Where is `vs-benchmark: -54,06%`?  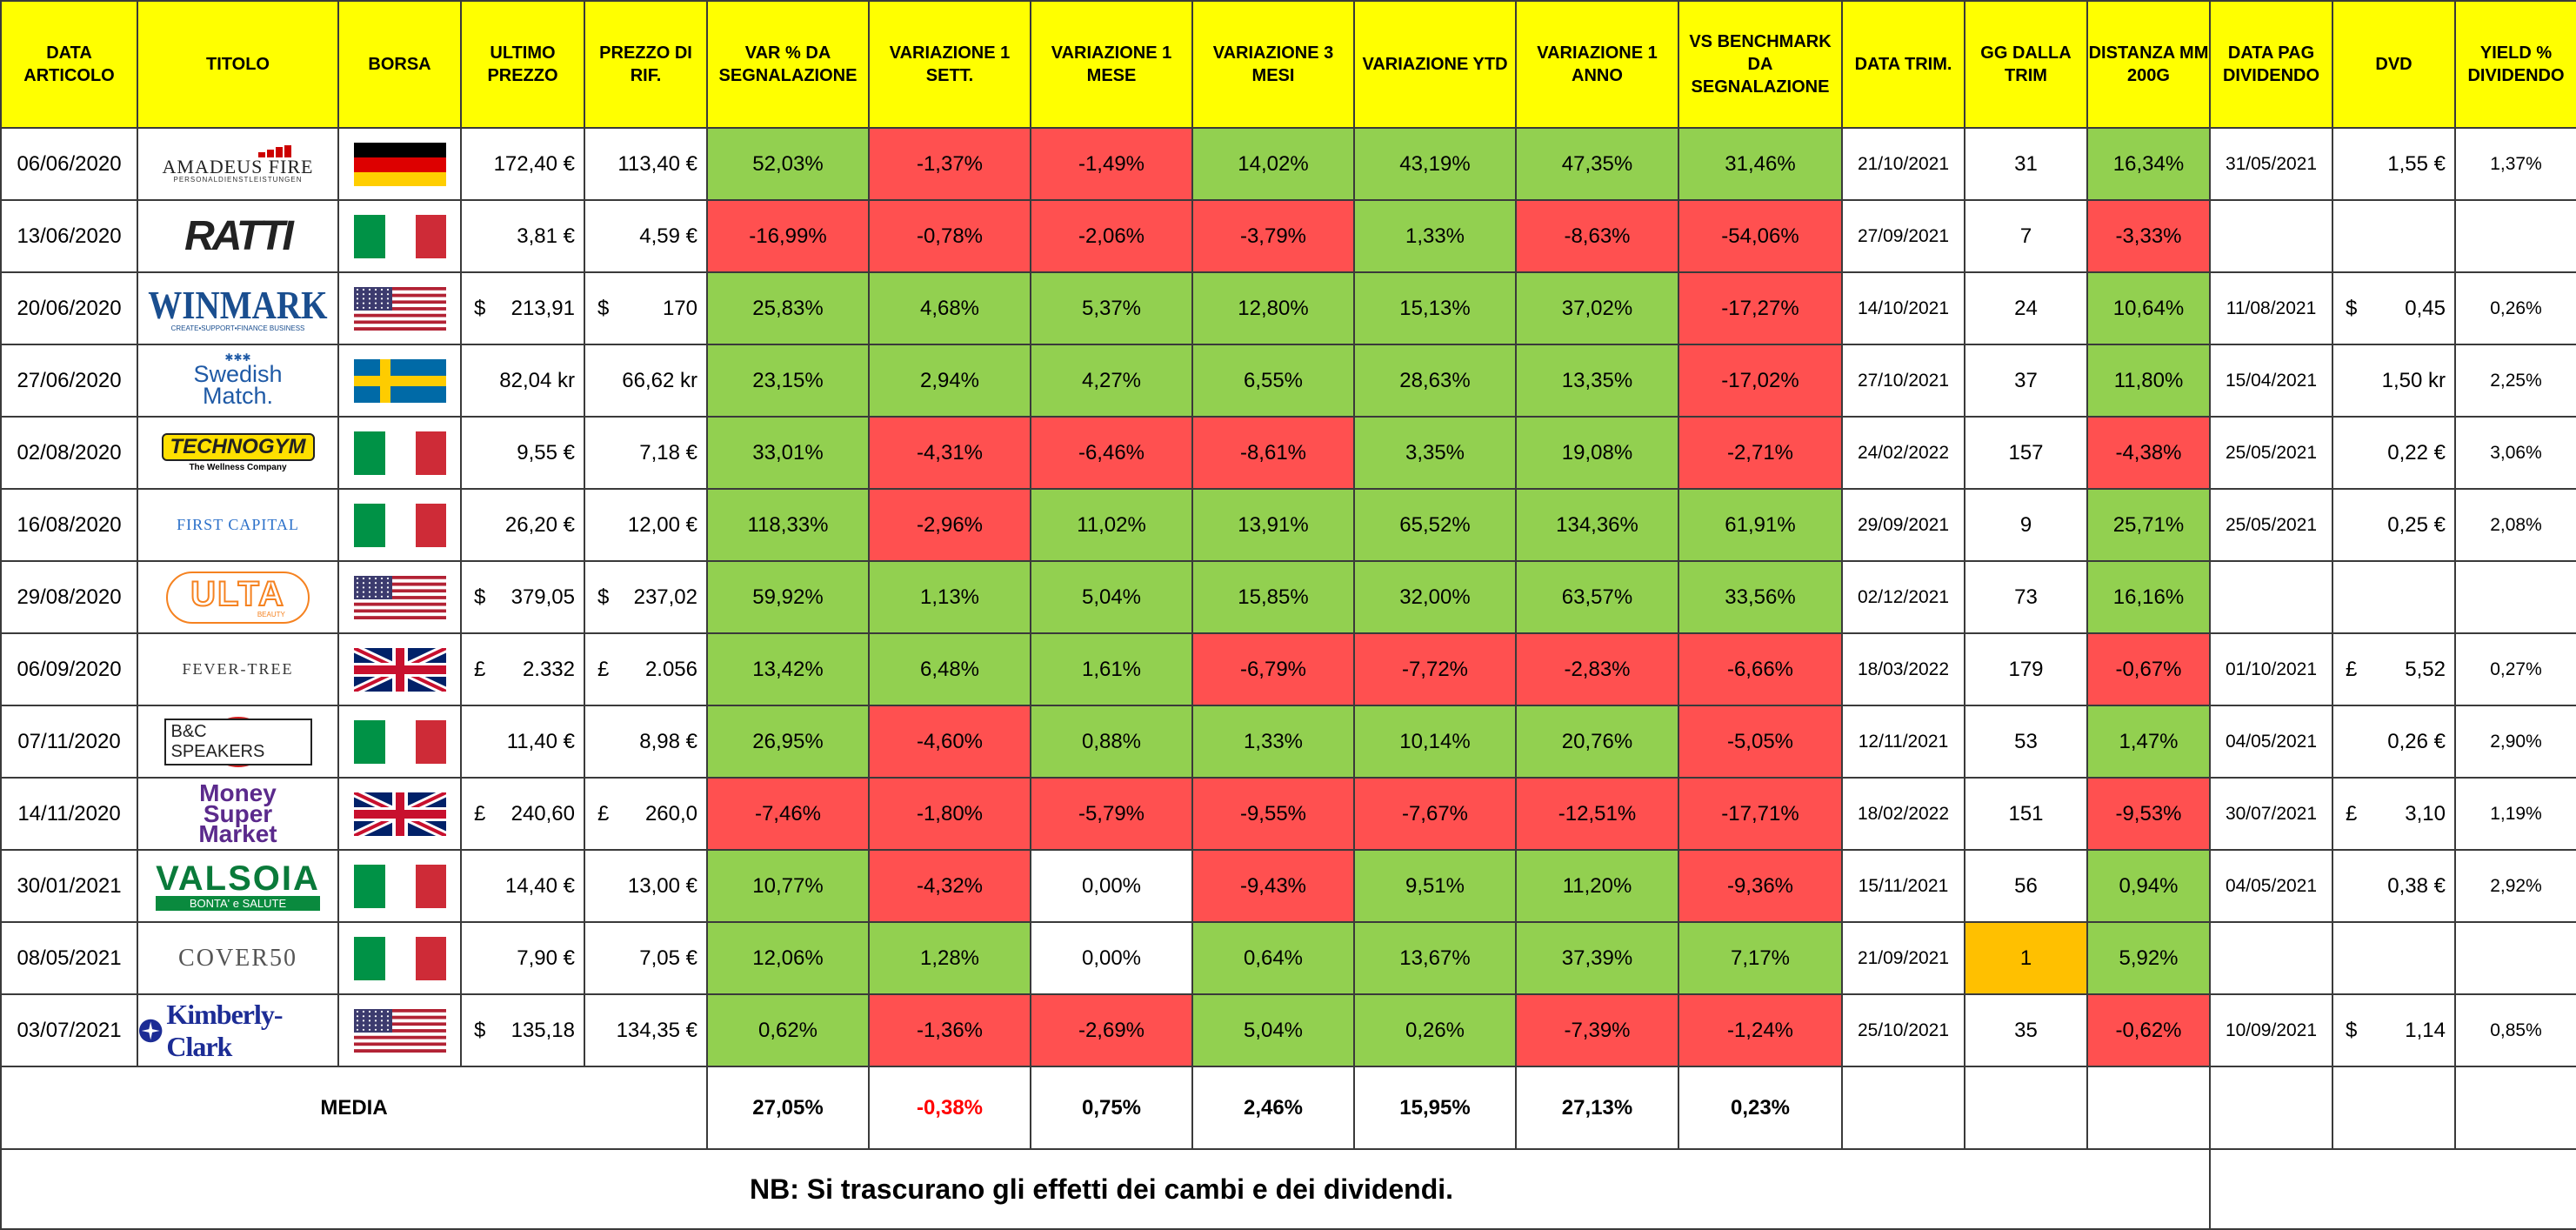 vs-benchmark: -54,06% is located at coordinates (1760, 236).